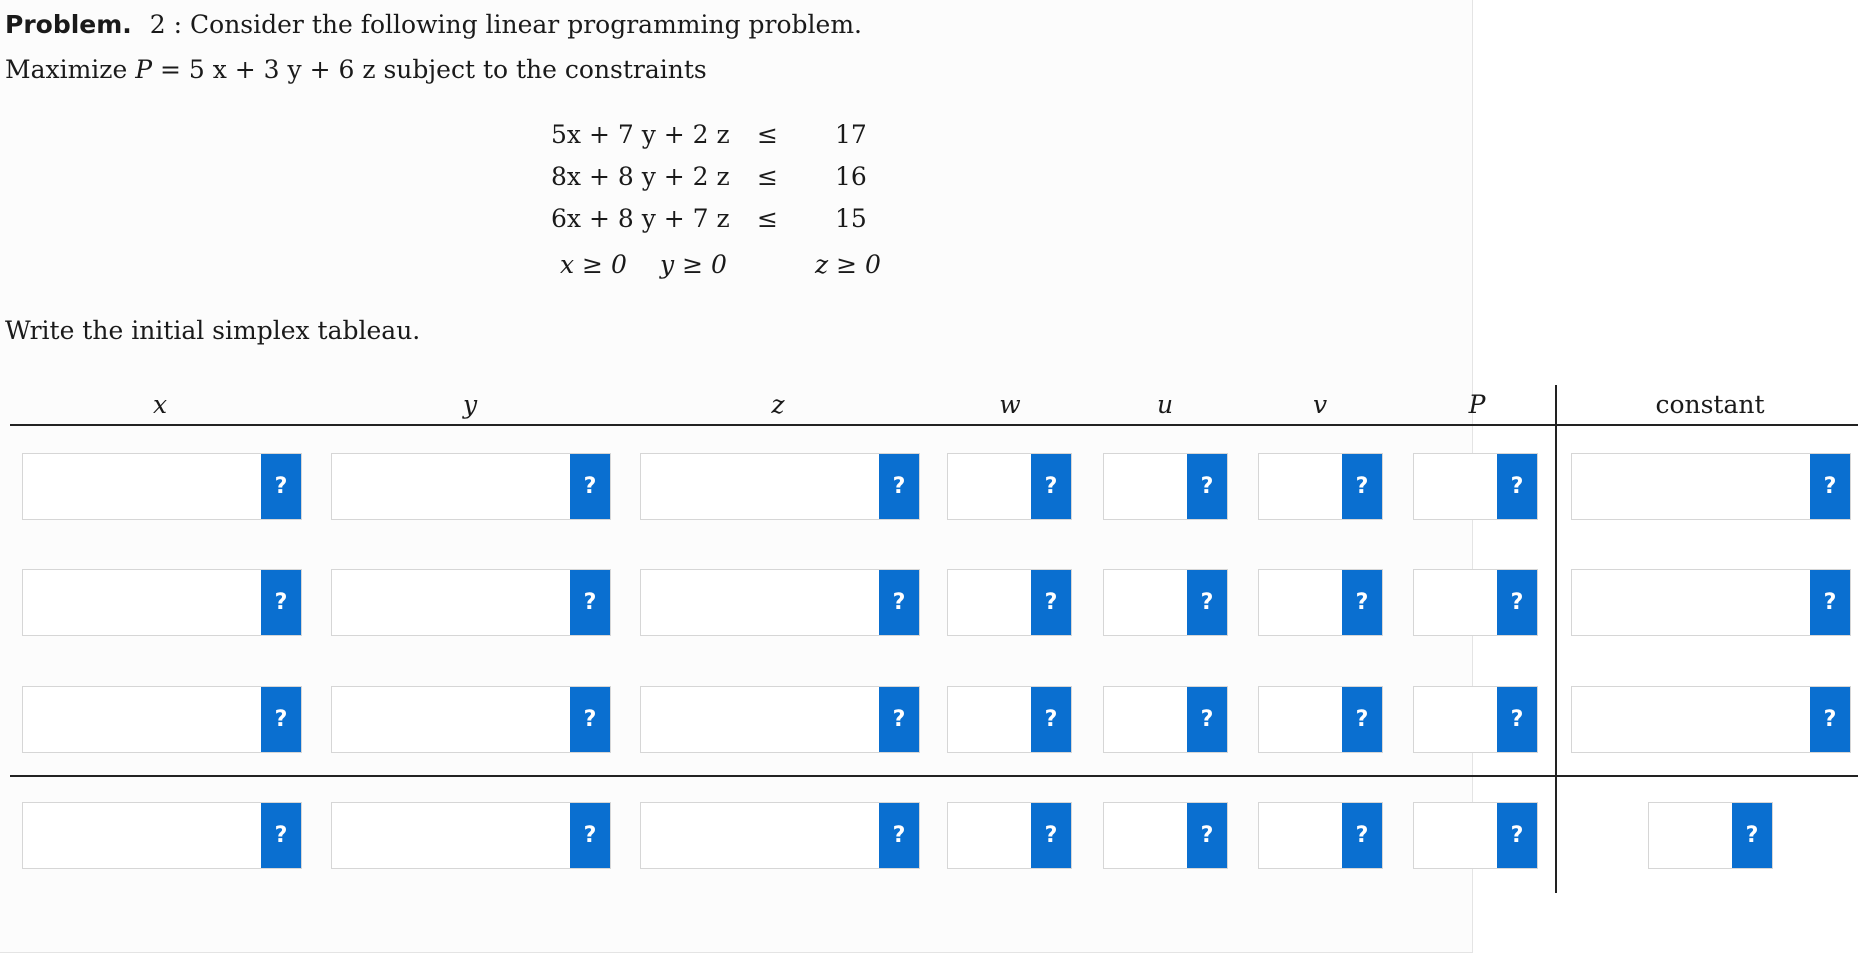 The image size is (1858, 974). What do you see at coordinates (989, 719) in the screenshot?
I see `tableau-input-r3-w` at bounding box center [989, 719].